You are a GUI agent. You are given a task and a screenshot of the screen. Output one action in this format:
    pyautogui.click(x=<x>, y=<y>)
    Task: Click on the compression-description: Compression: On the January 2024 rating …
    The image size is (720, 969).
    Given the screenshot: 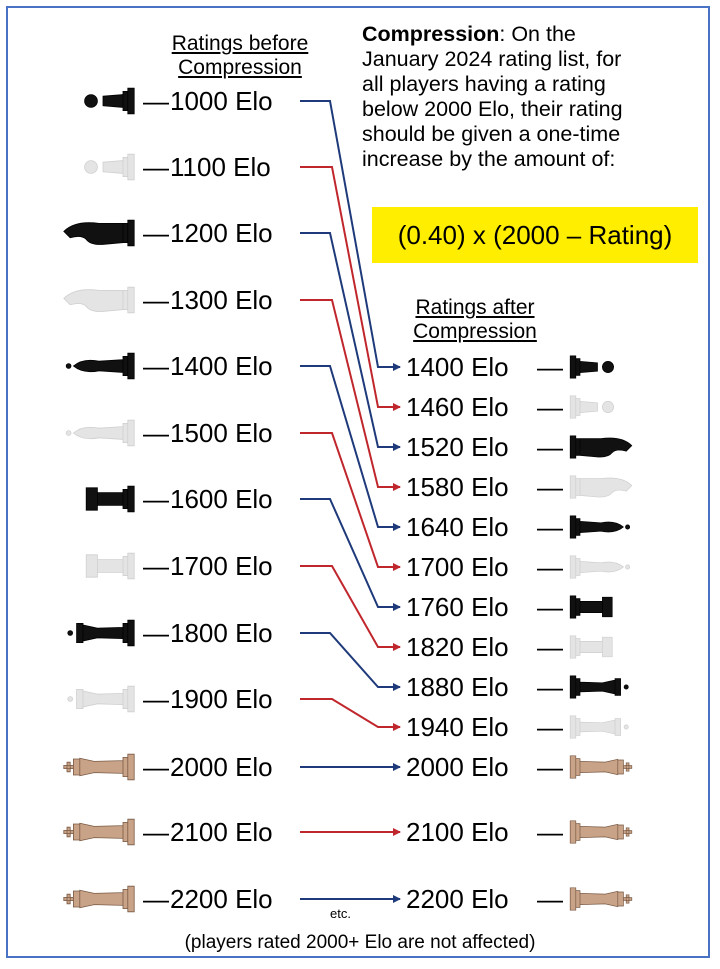 What is the action you would take?
    pyautogui.click(x=537, y=97)
    